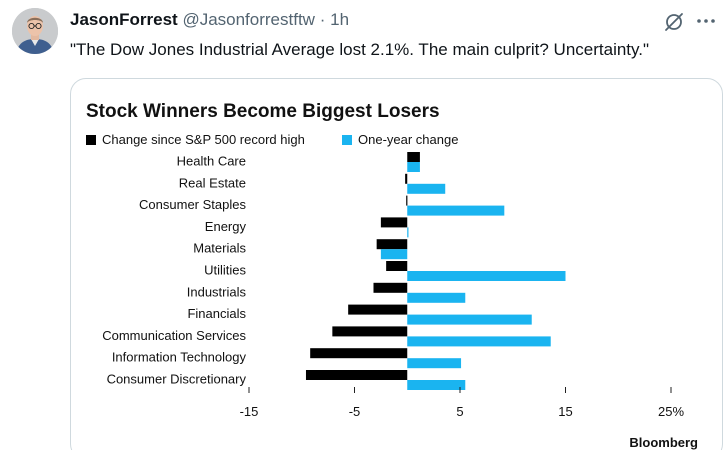 This screenshot has width=725, height=450. Describe the element at coordinates (355, 411) in the screenshot. I see `x-tick-label: -5` at that location.